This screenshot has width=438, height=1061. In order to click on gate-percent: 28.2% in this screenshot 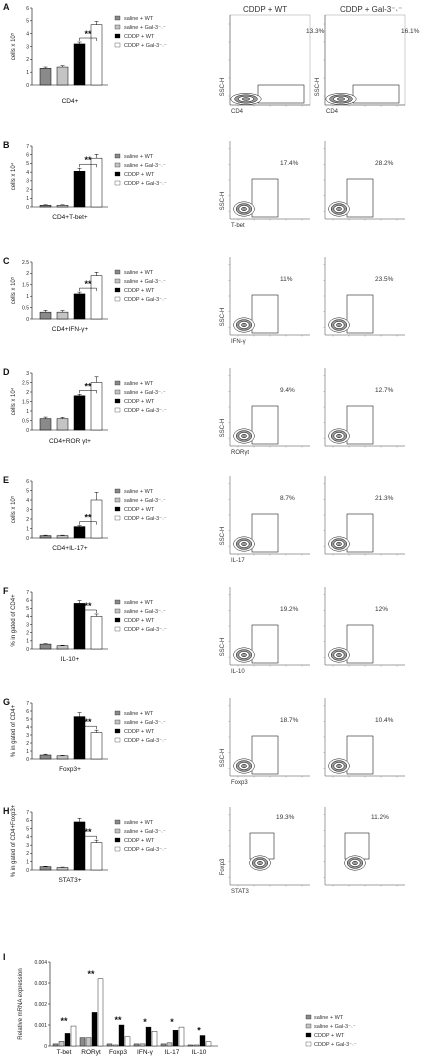, I will do `click(384, 163)`.